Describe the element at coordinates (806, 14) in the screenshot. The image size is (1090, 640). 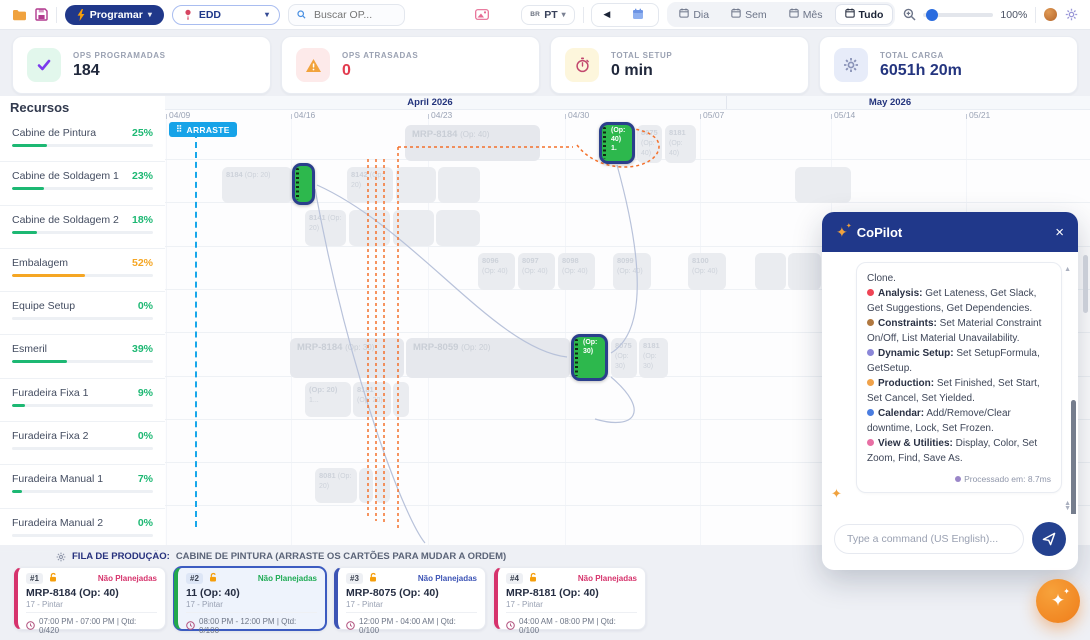
I see `view-button-ms: Mês` at that location.